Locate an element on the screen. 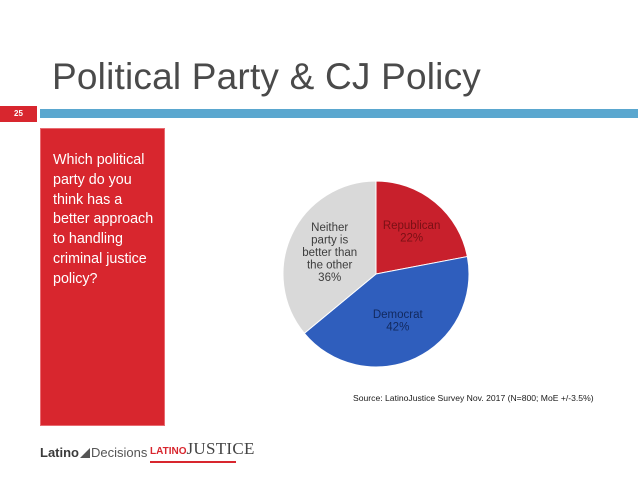 This screenshot has width=638, height=479. pie-label-line: the other is located at coordinates (330, 266).